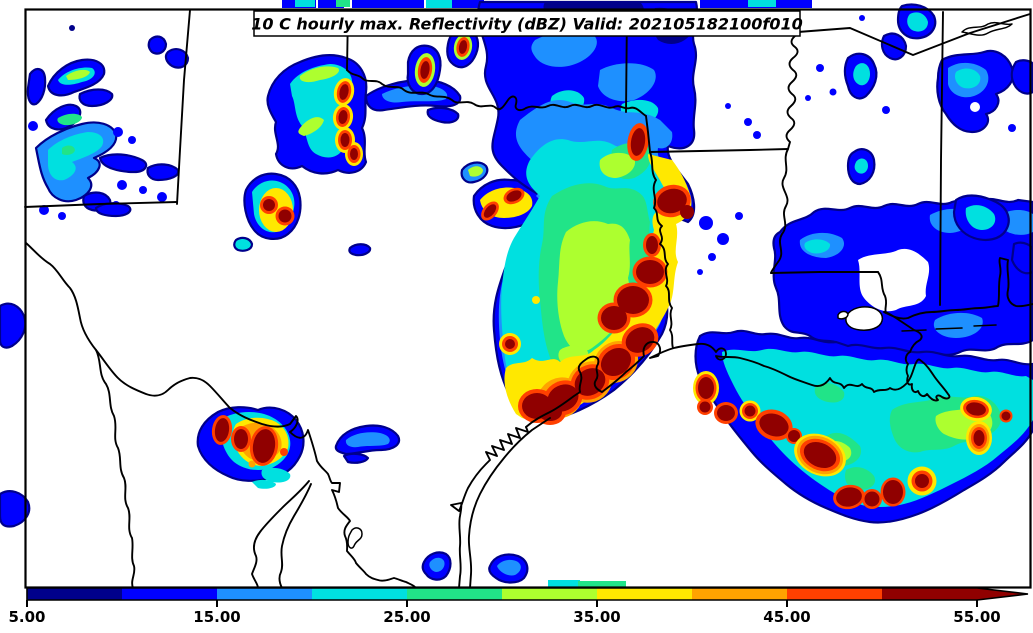  Describe the element at coordinates (216, 617) in the screenshot. I see `colorbar-label: 15.00` at that location.